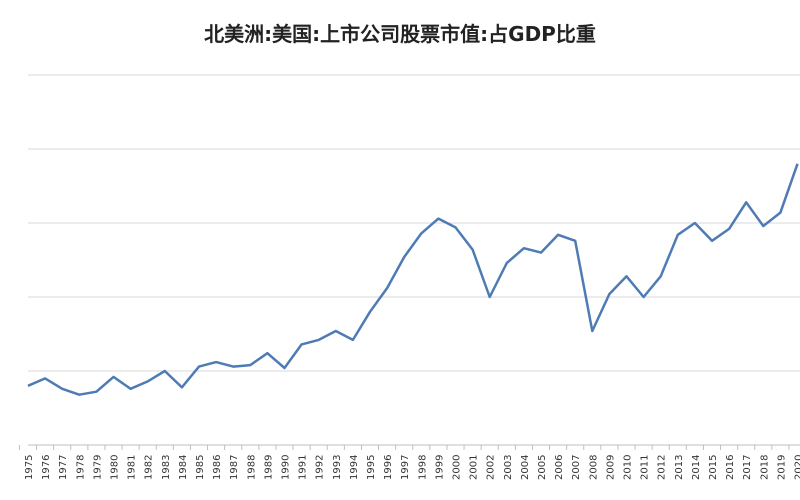 This screenshot has height=500, width=800. What do you see at coordinates (797, 467) in the screenshot?
I see `x-tick-label: 2020` at bounding box center [797, 467].